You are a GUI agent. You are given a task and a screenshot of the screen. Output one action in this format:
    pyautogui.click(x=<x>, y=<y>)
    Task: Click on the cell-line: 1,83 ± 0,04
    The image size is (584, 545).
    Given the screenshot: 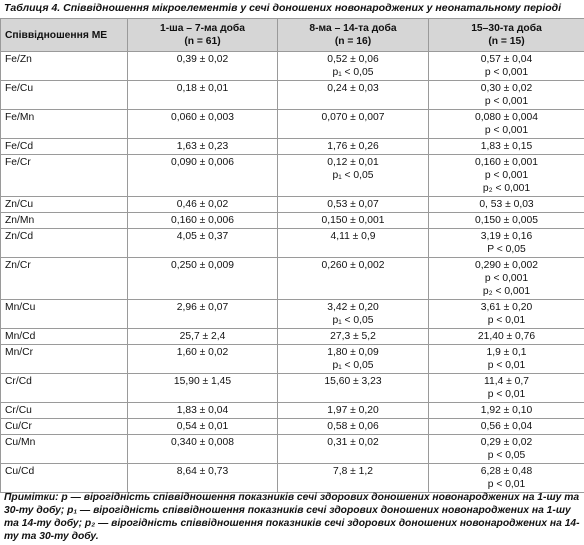 What is the action you would take?
    pyautogui.click(x=202, y=410)
    